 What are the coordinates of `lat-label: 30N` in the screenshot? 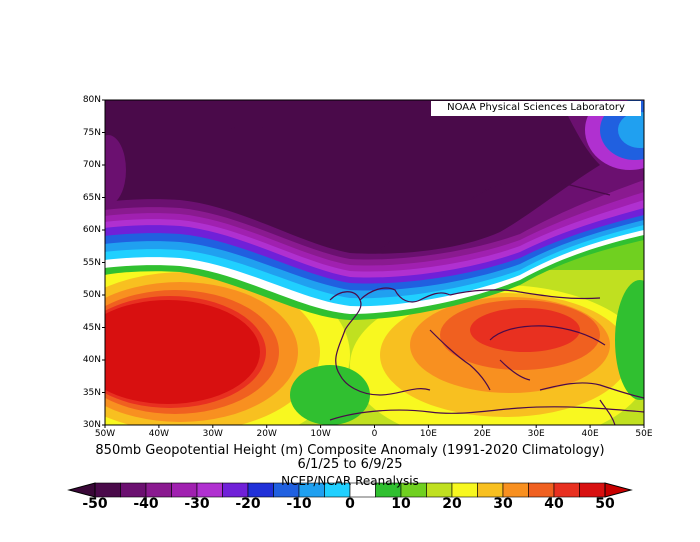 It's located at (91, 425).